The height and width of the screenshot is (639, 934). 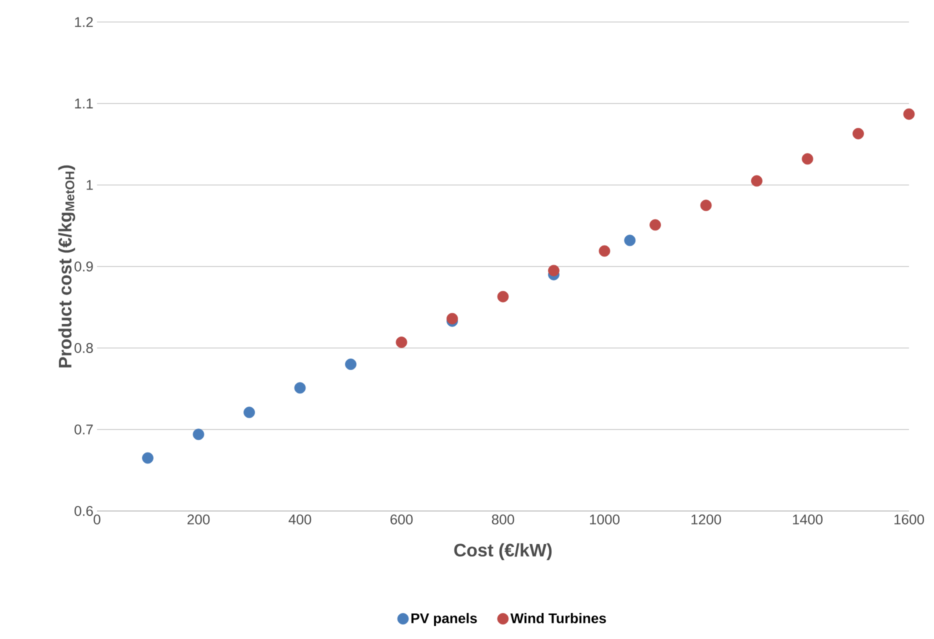 I want to click on y-axis-title: Product cost (€/kg$_{MetOH}$), so click(x=67, y=266).